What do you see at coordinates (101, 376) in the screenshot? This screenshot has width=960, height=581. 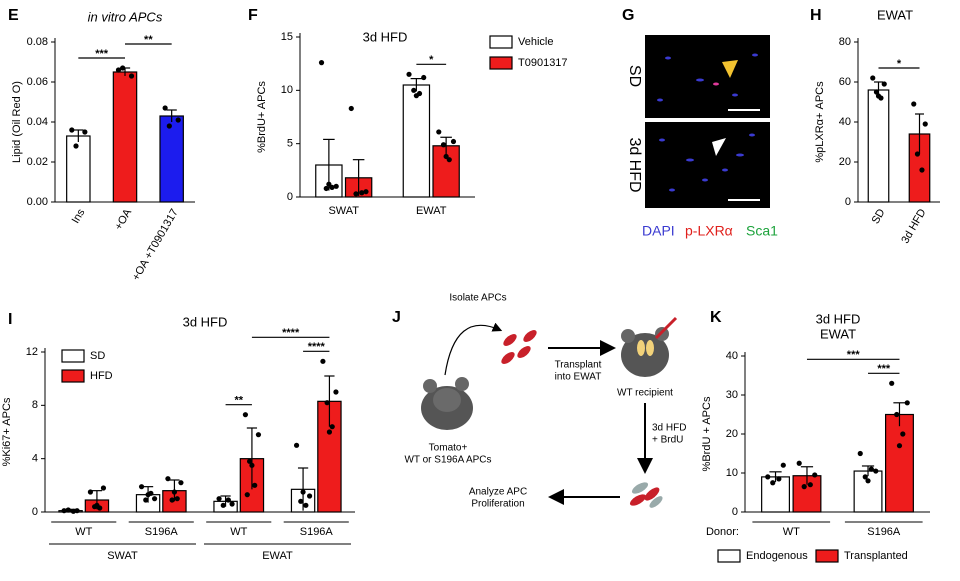 I see `legend-label: HFD` at bounding box center [101, 376].